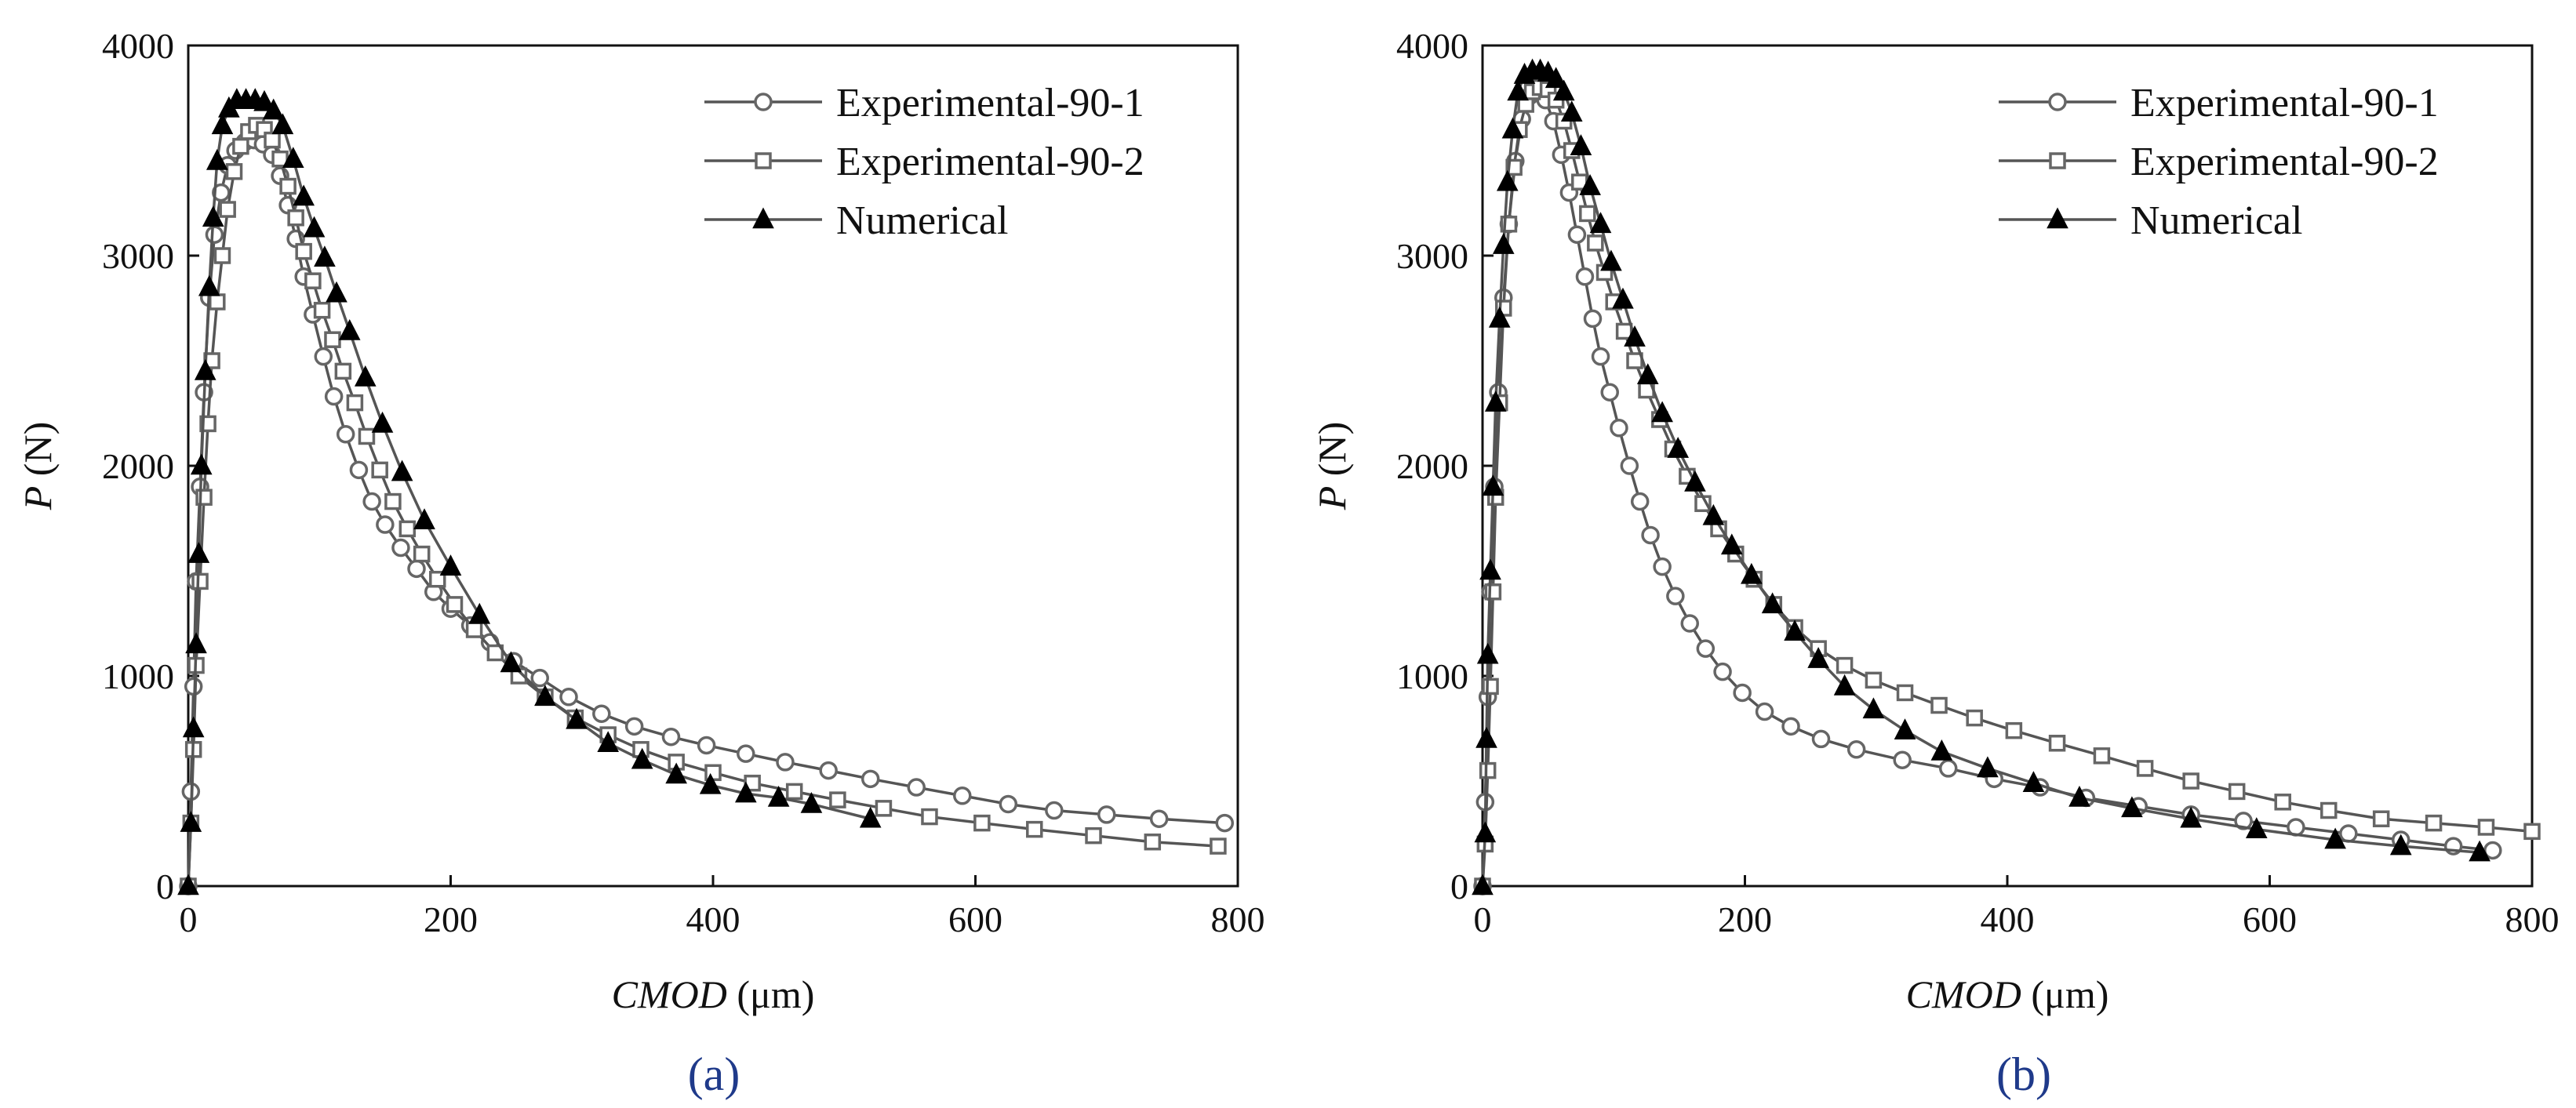 The image size is (2576, 1108). What do you see at coordinates (713, 919) in the screenshot?
I see `x-tick-label: 400` at bounding box center [713, 919].